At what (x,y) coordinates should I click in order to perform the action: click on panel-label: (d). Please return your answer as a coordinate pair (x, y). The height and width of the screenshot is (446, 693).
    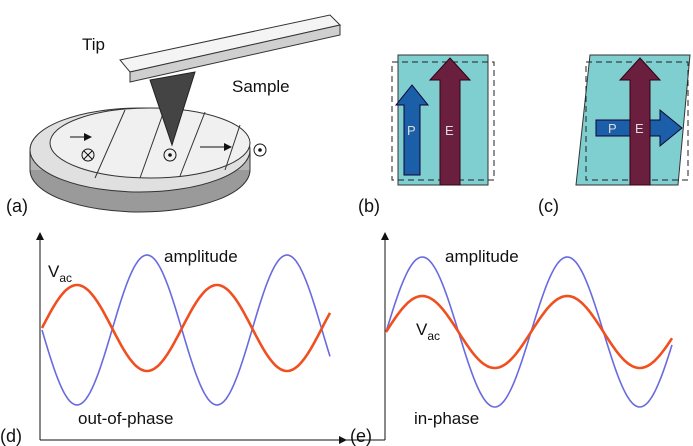
    Looking at the image, I should click on (11, 436).